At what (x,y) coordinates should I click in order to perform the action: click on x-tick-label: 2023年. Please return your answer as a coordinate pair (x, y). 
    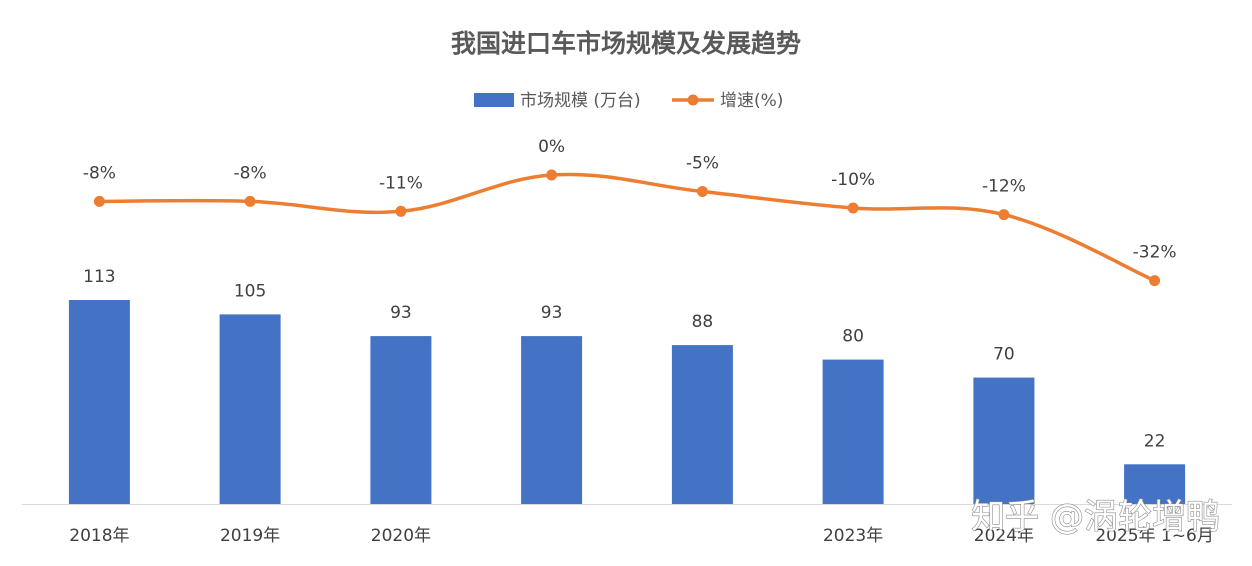
    Looking at the image, I should click on (853, 536).